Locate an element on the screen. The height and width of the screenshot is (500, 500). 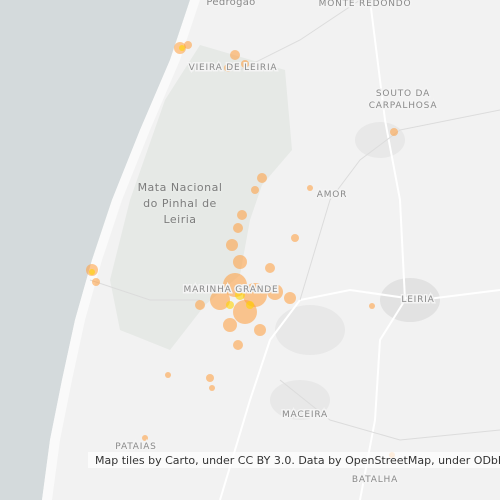
place-label: VIEIRA DE LEIRIA is located at coordinates (233, 68).